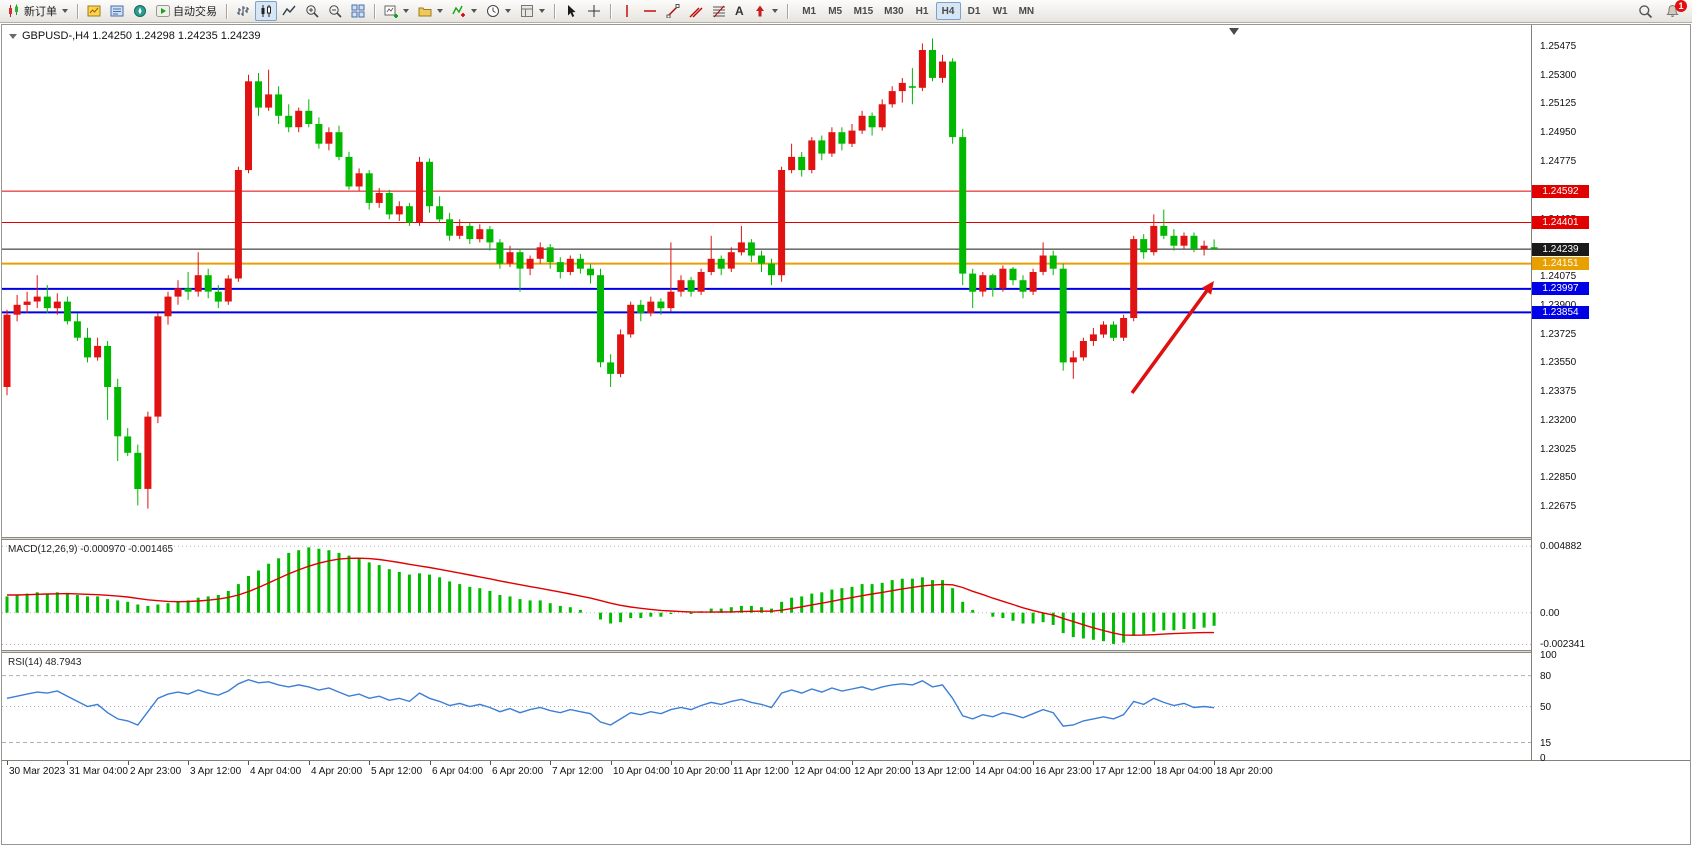 Image resolution: width=1692 pixels, height=846 pixels. What do you see at coordinates (1558, 506) in the screenshot?
I see `price-axis-label: 1.22675` at bounding box center [1558, 506].